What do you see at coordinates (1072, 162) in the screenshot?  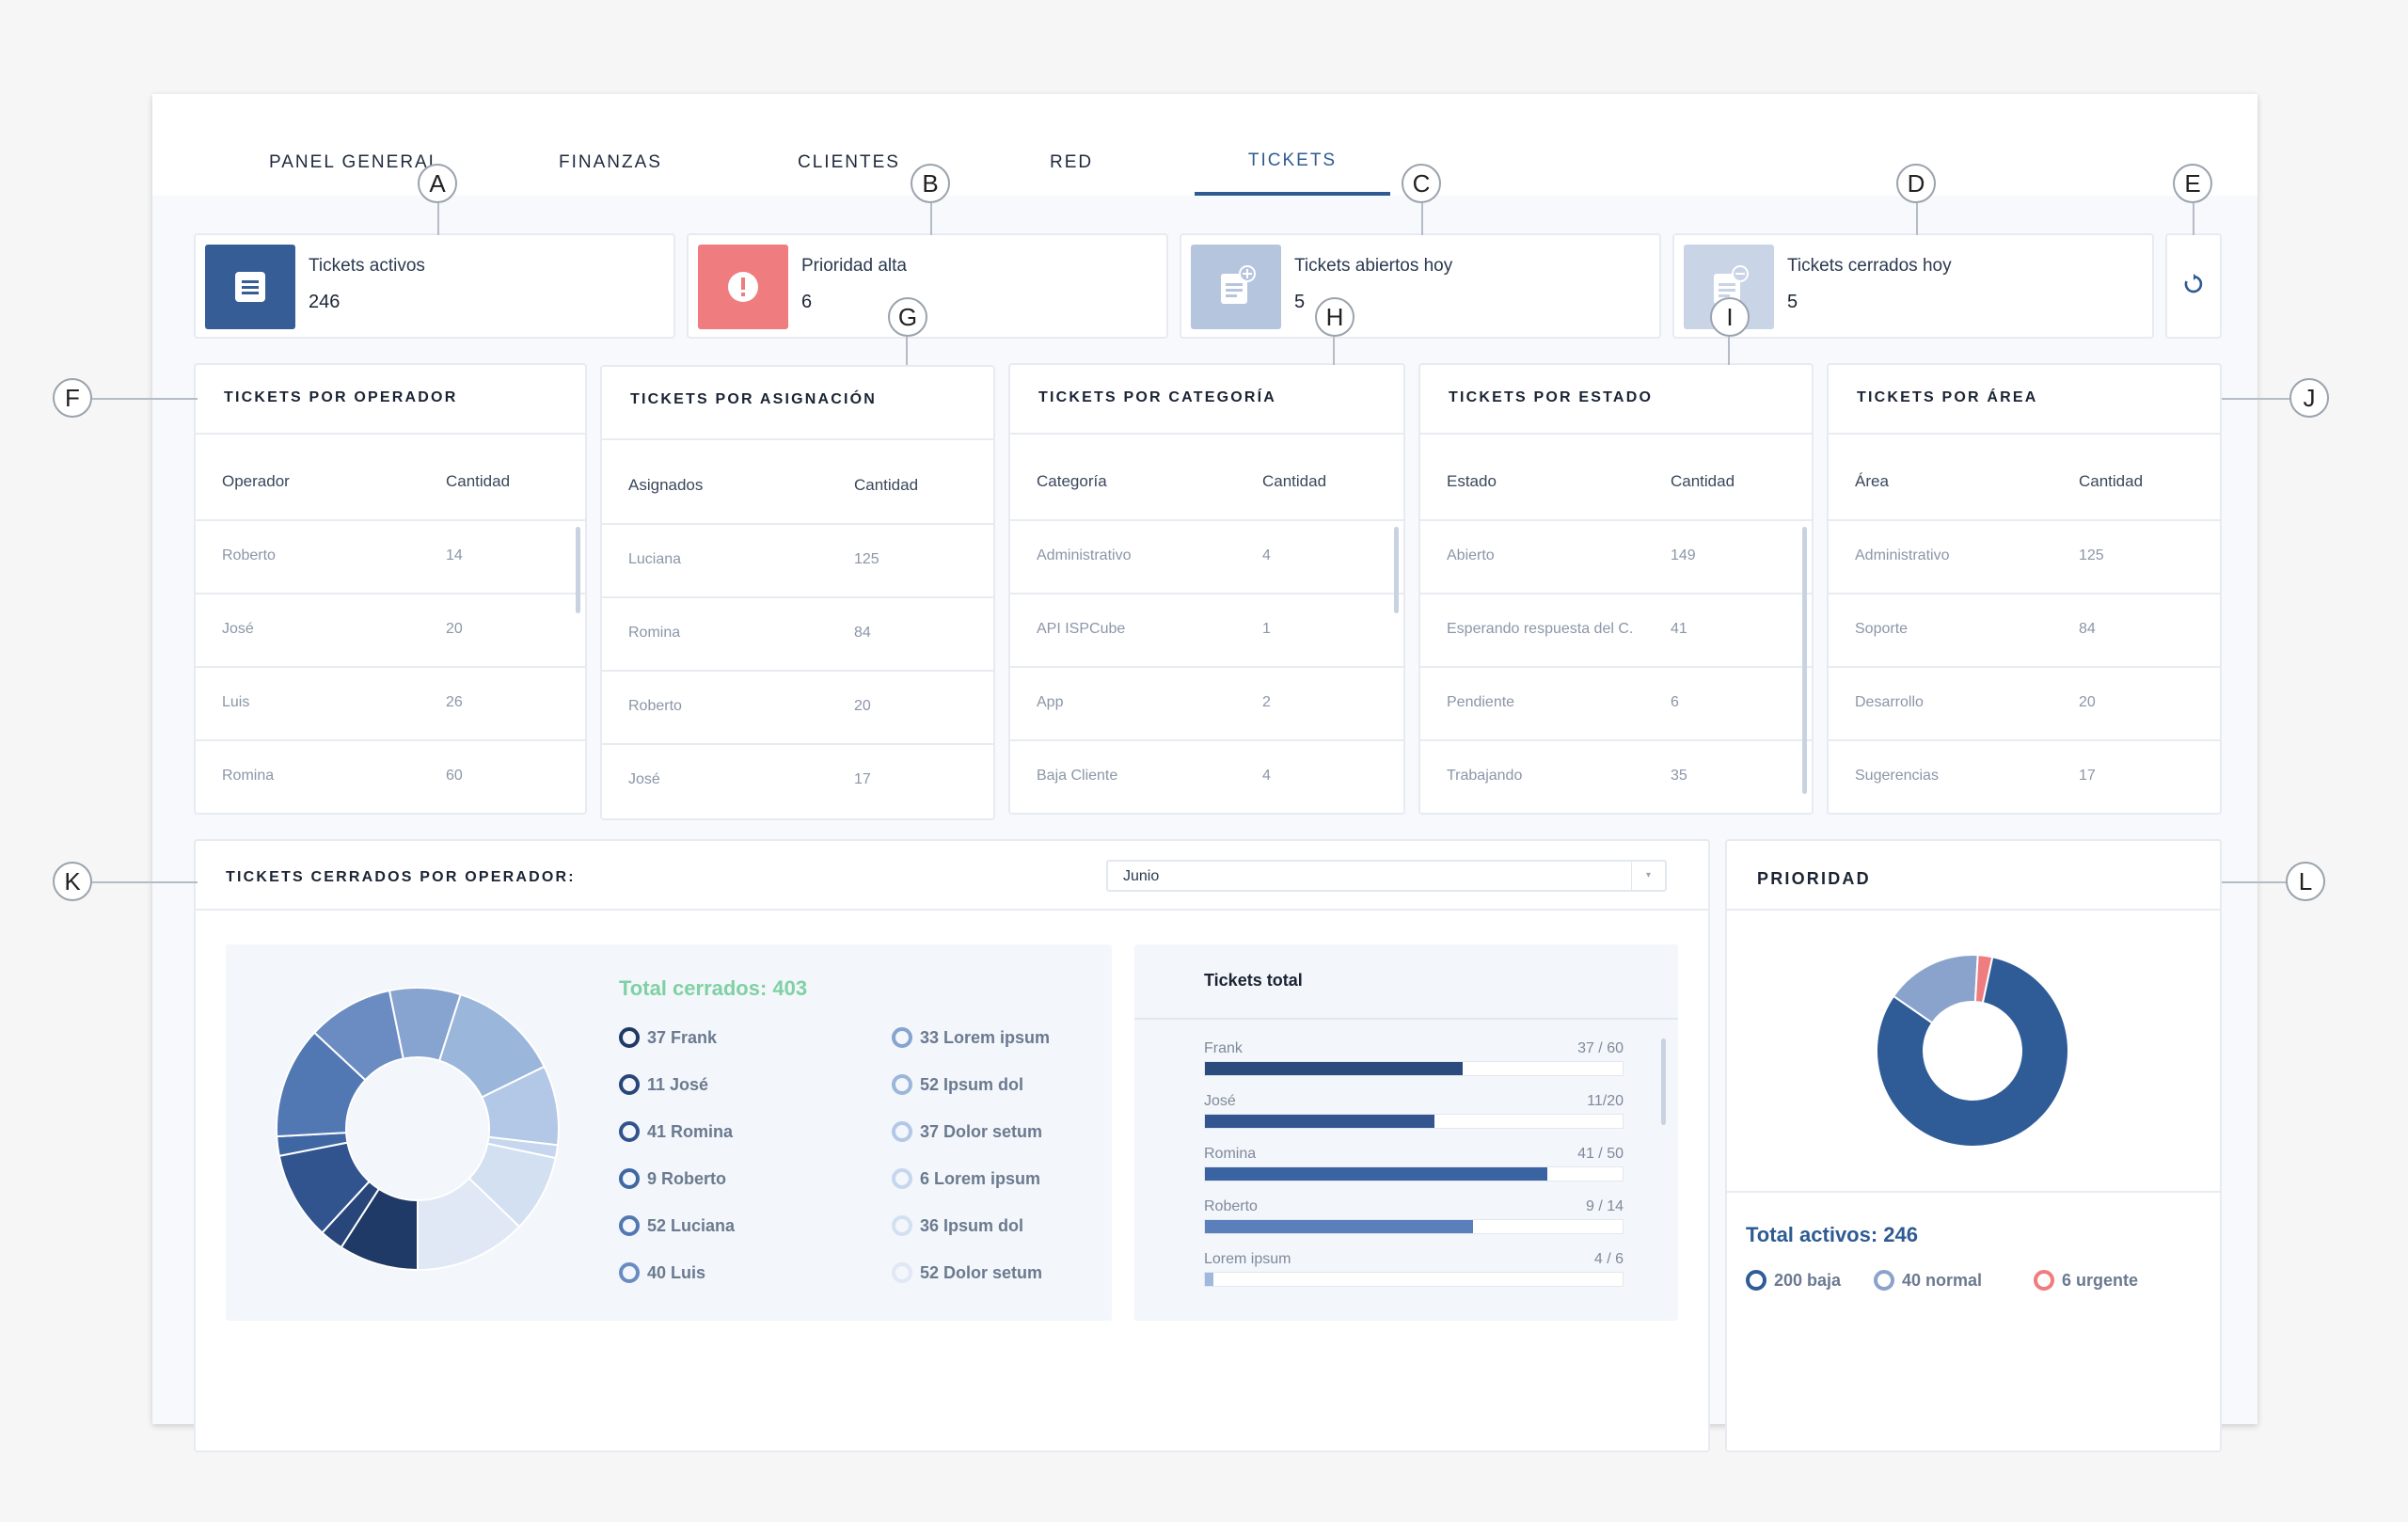 I see `tab-red: RED` at bounding box center [1072, 162].